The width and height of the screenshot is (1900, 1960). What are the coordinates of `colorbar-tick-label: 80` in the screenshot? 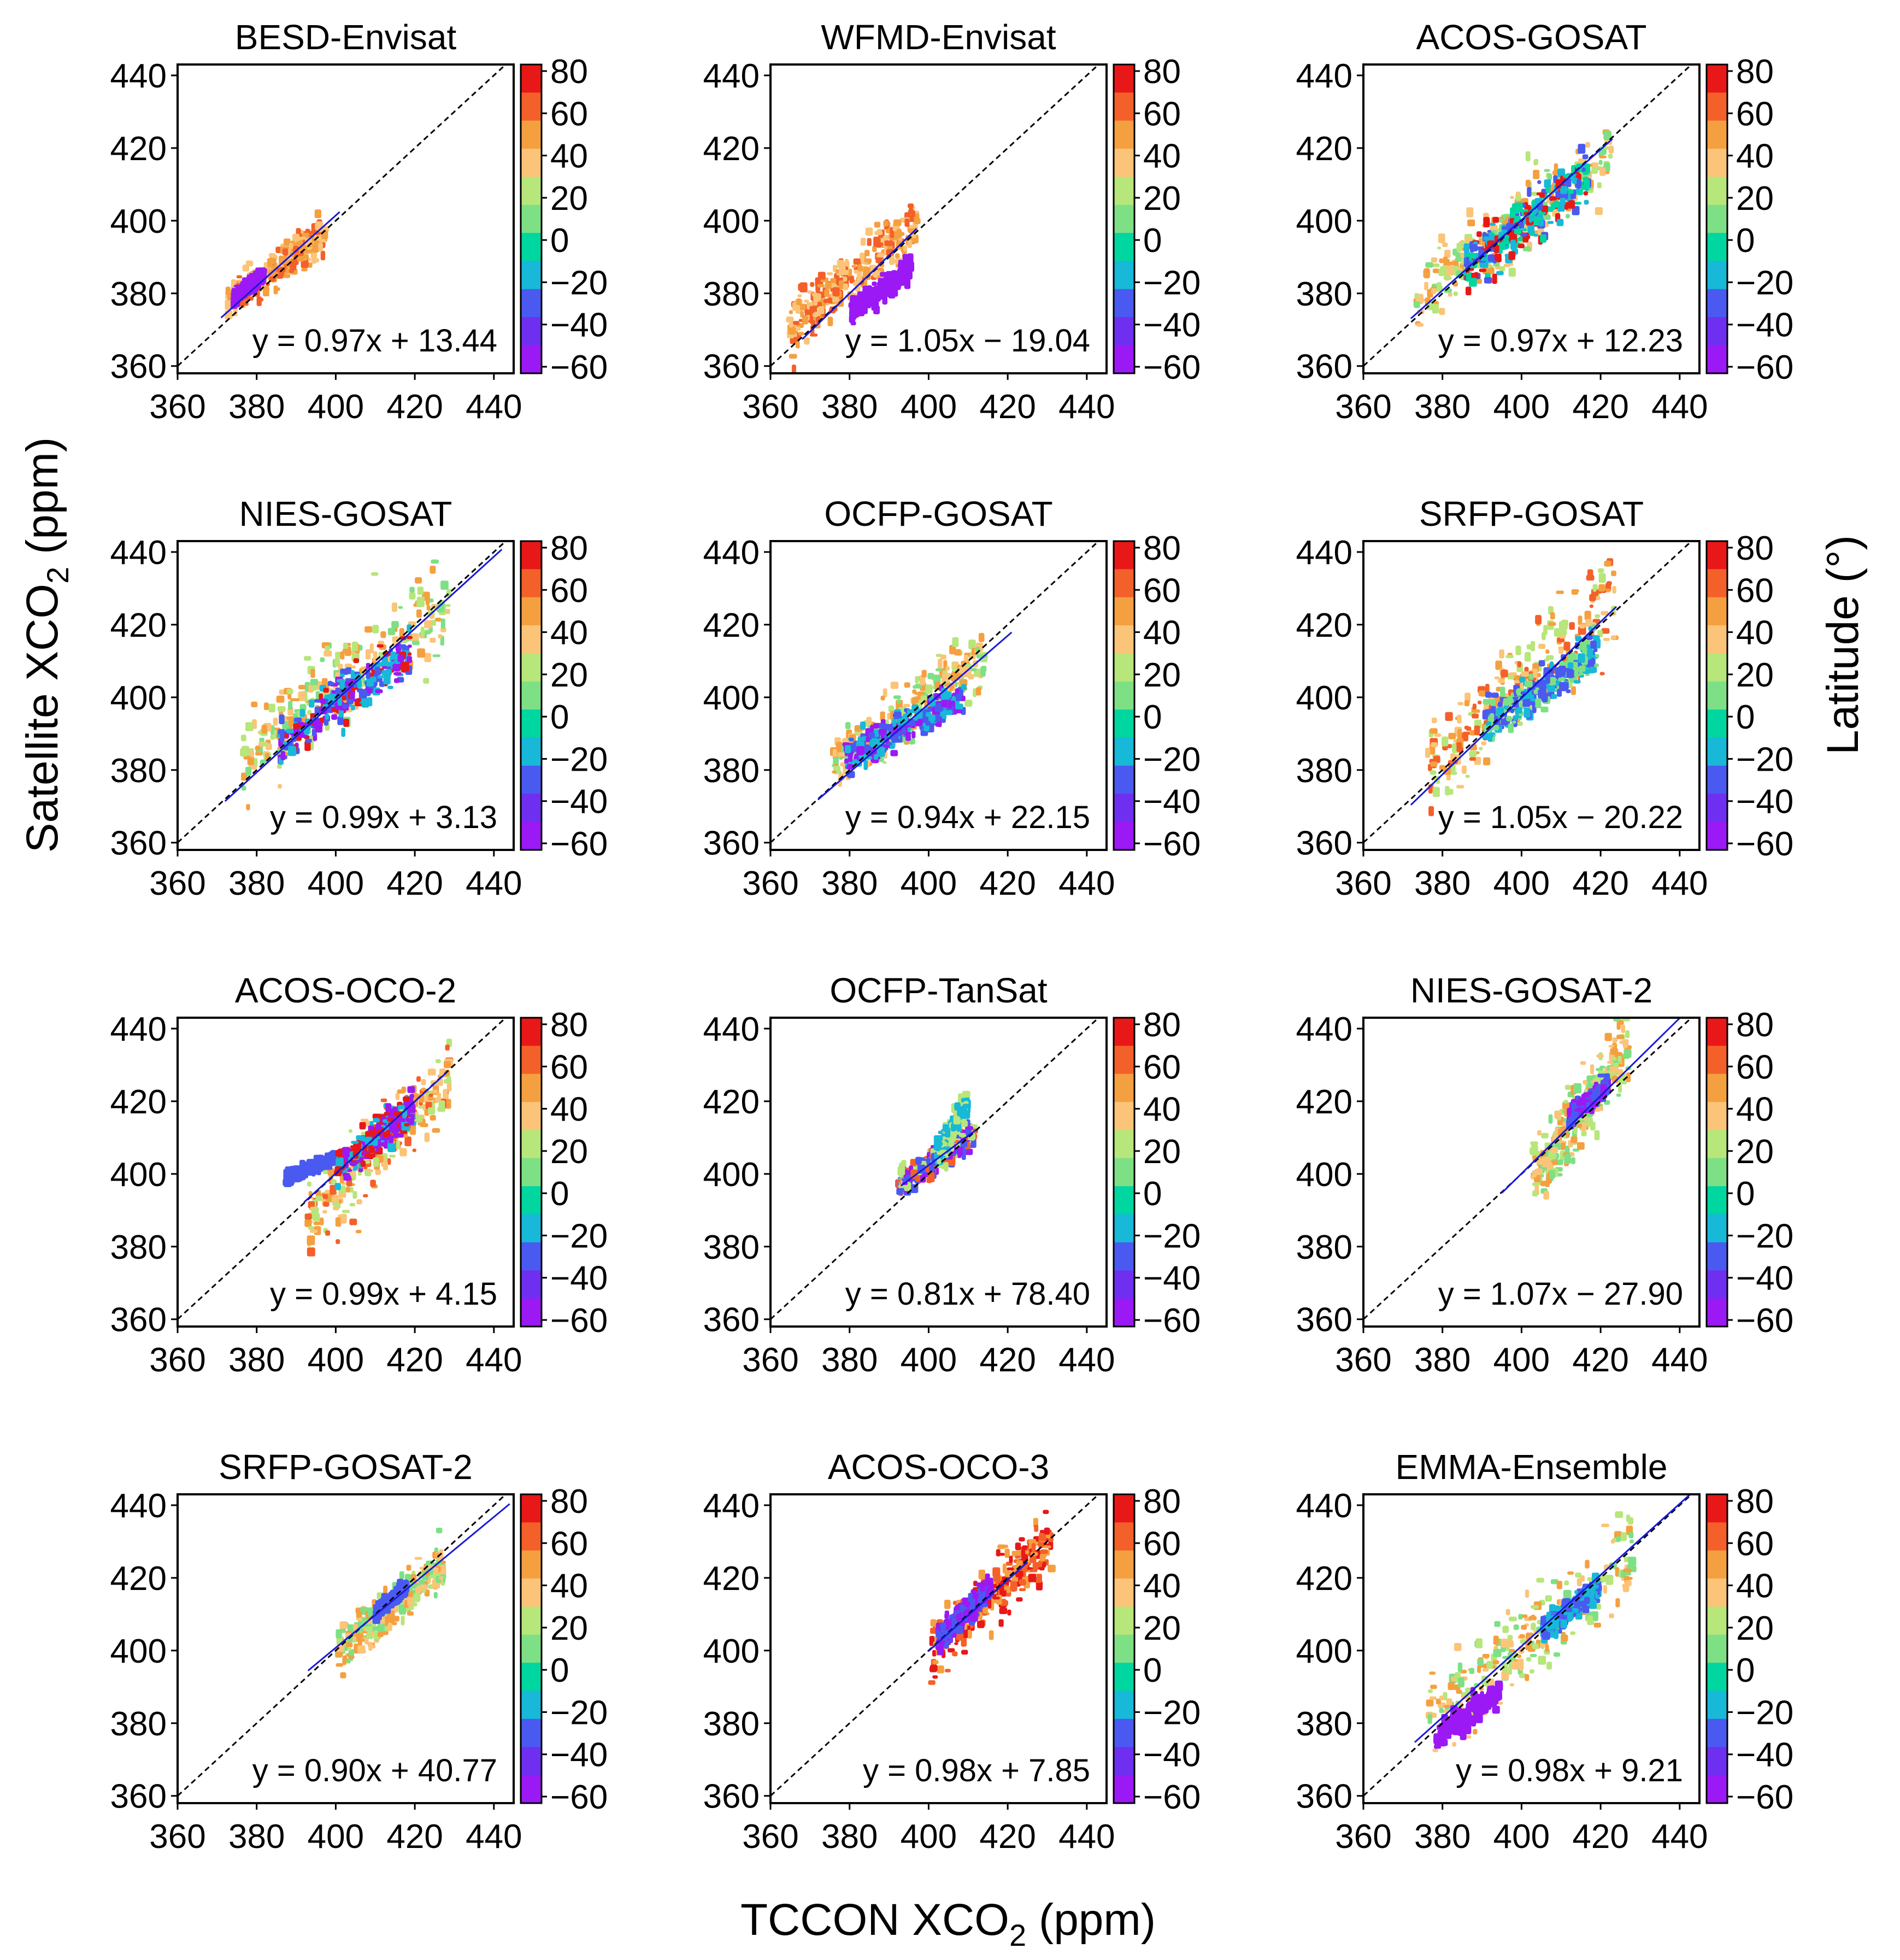 It's located at (1755, 72).